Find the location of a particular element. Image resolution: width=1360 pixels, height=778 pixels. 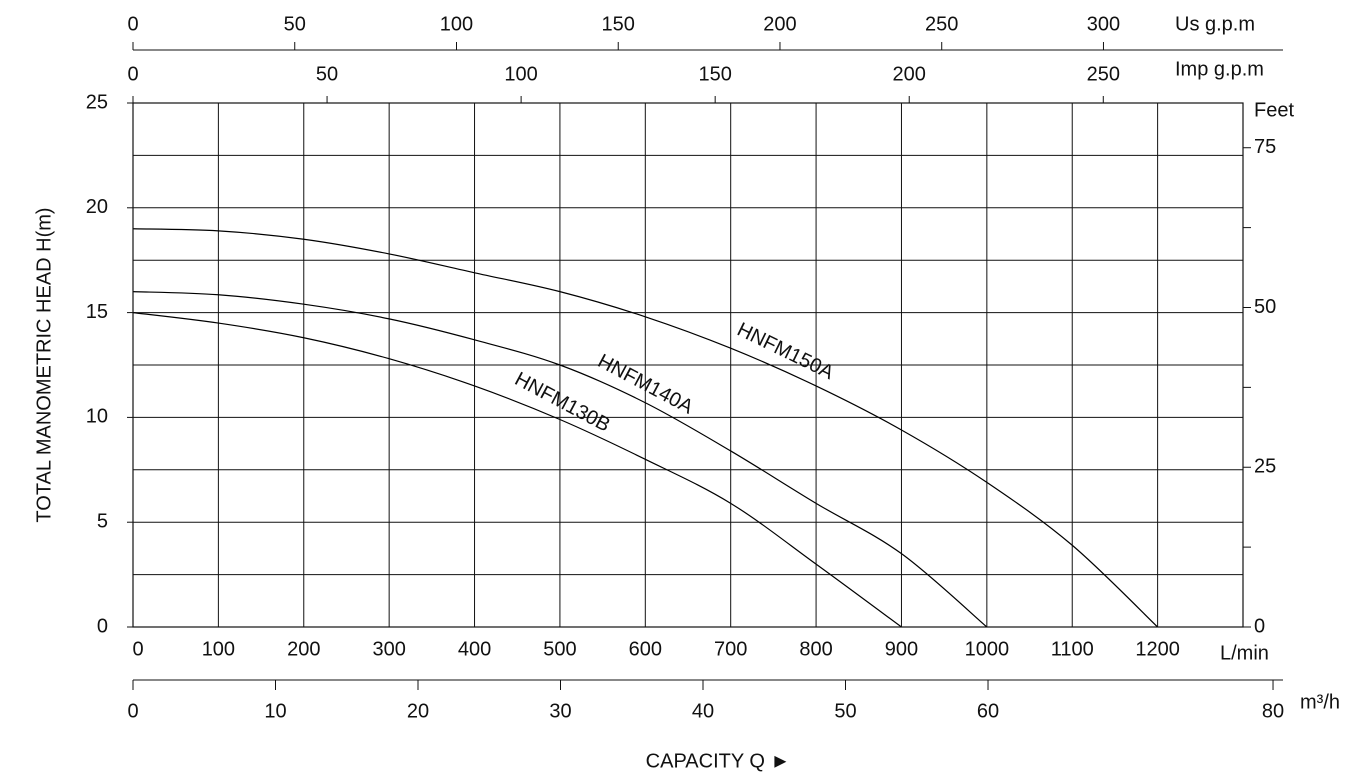

us-gpm-tick-label: 50 is located at coordinates (295, 24).